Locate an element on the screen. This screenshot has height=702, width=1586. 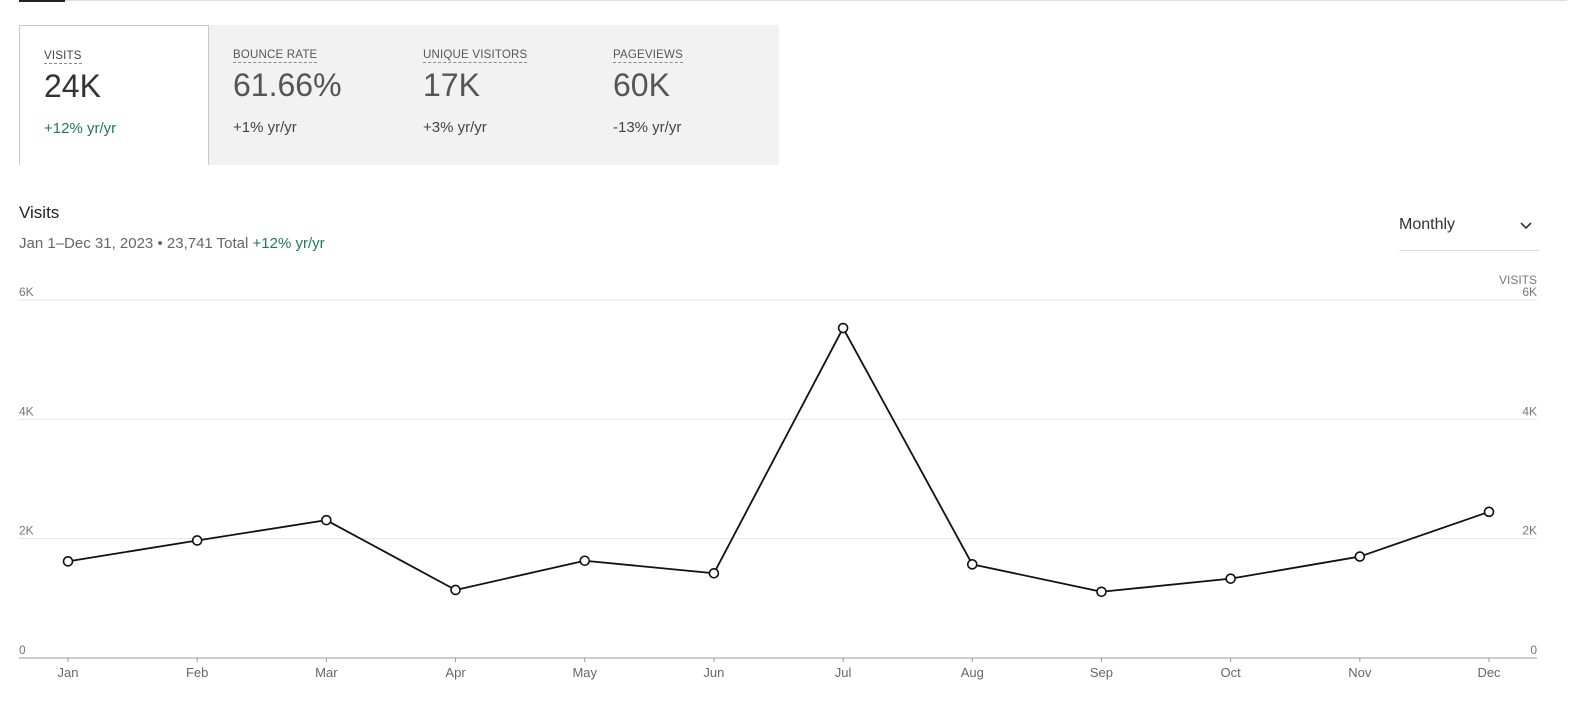
y-tick-label-left: 2K is located at coordinates (26, 531).